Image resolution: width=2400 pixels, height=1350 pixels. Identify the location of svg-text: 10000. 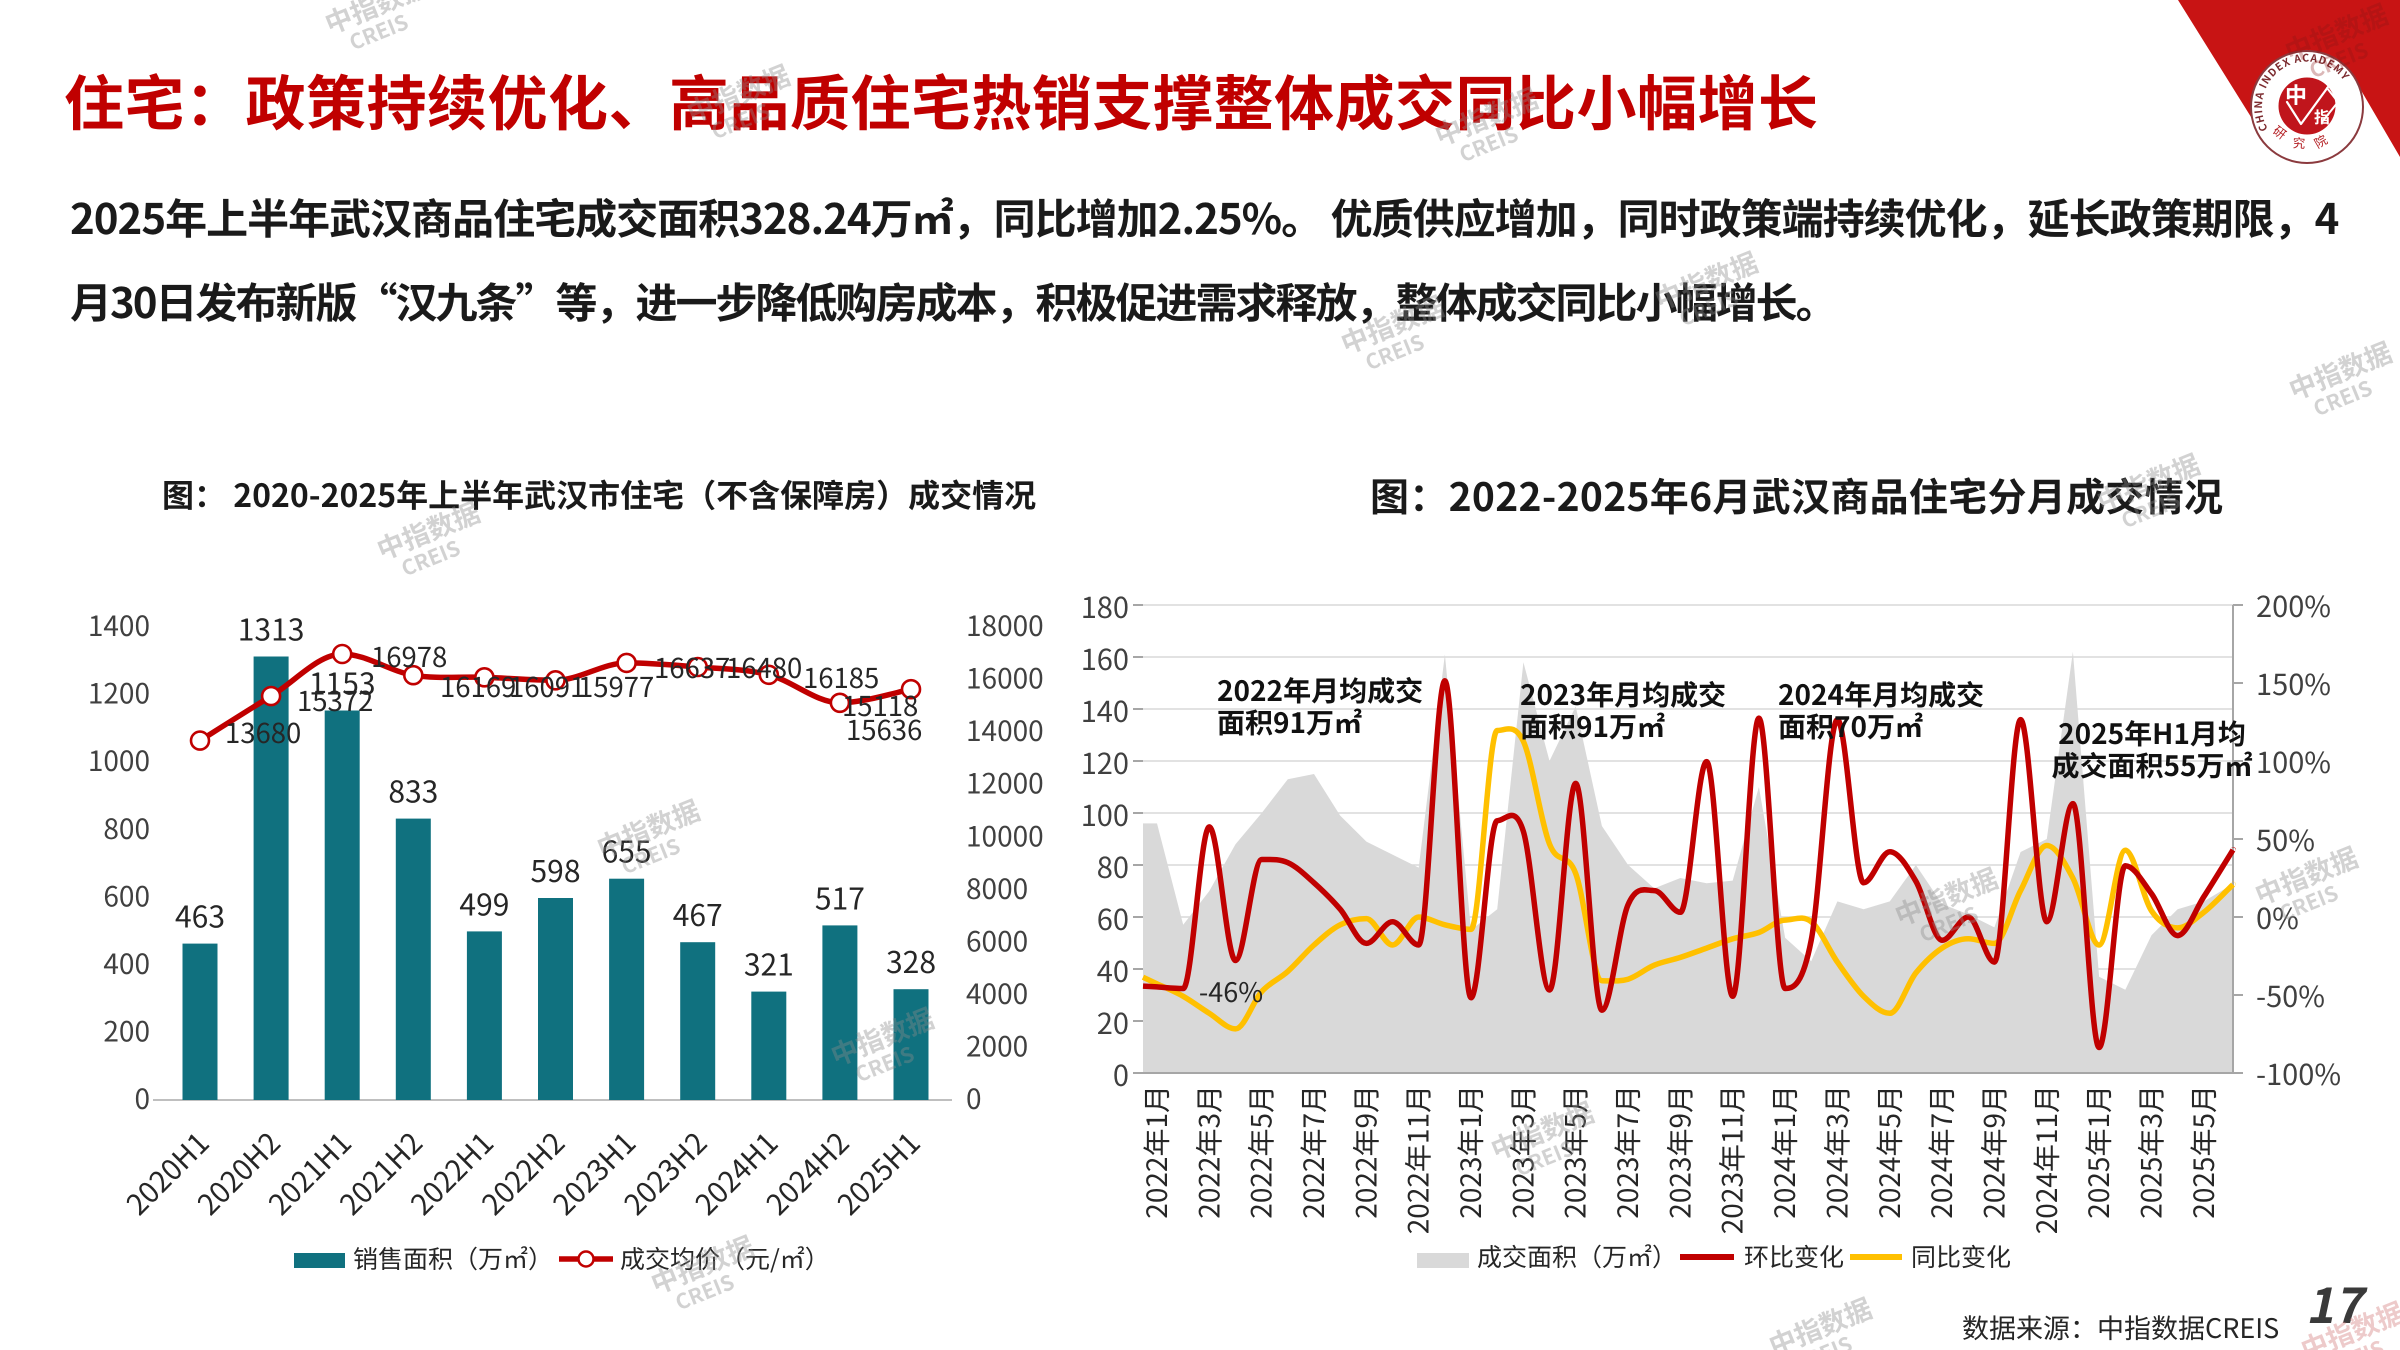
(1005, 835).